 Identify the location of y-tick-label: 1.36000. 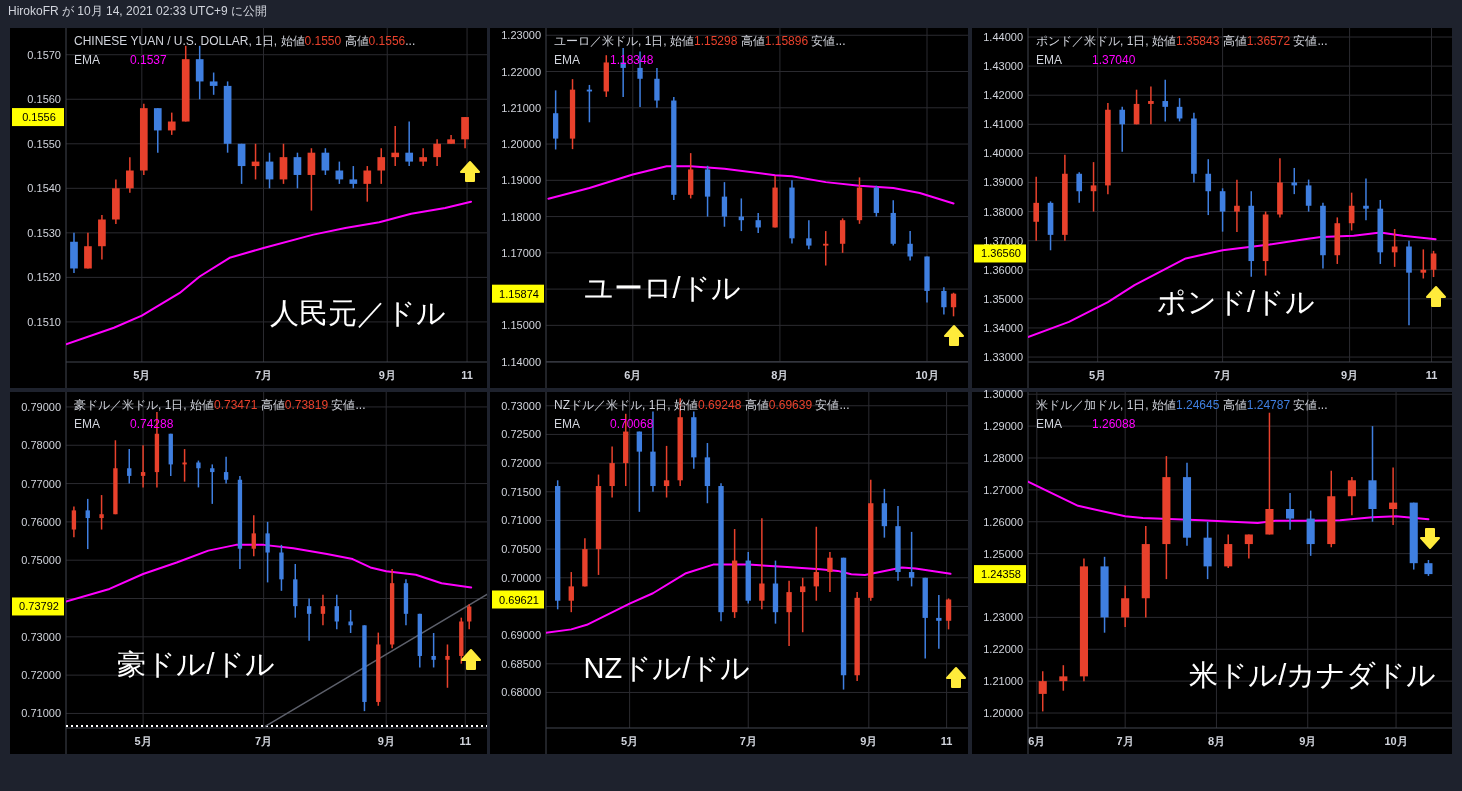
(1003, 269).